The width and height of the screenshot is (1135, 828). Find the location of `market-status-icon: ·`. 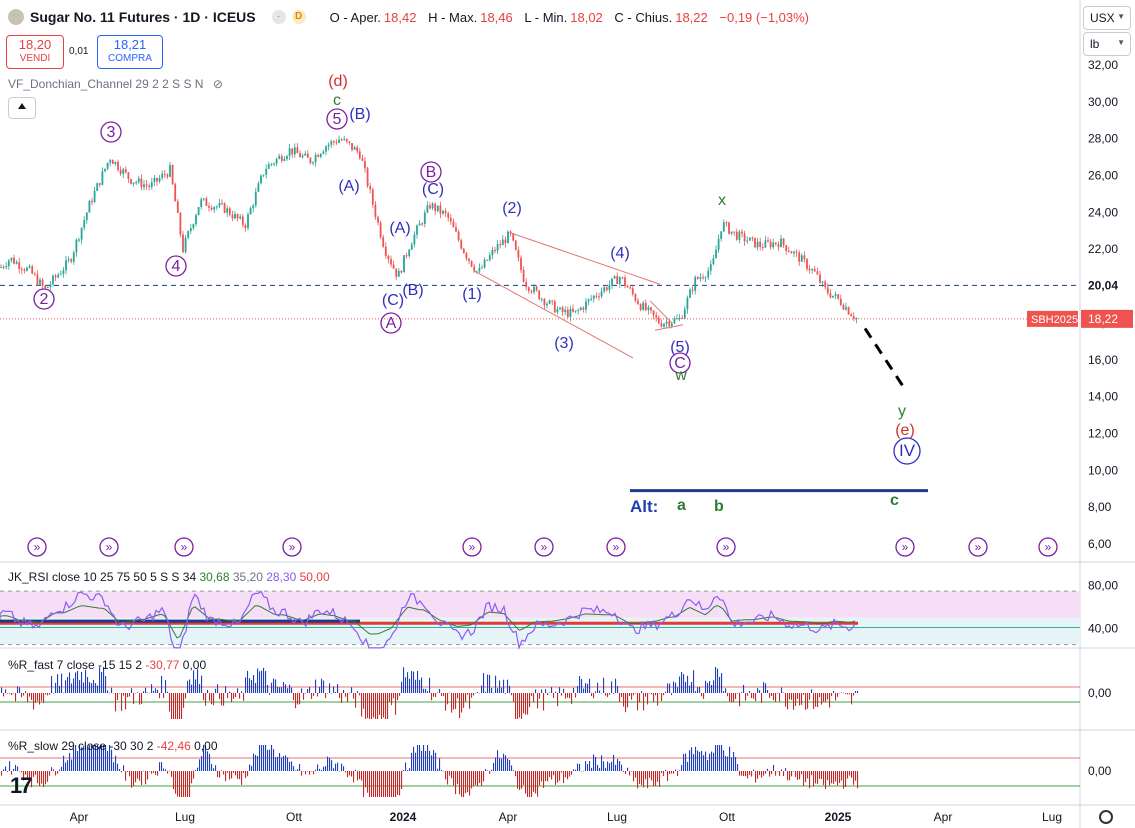

market-status-icon: · is located at coordinates (278, 17).